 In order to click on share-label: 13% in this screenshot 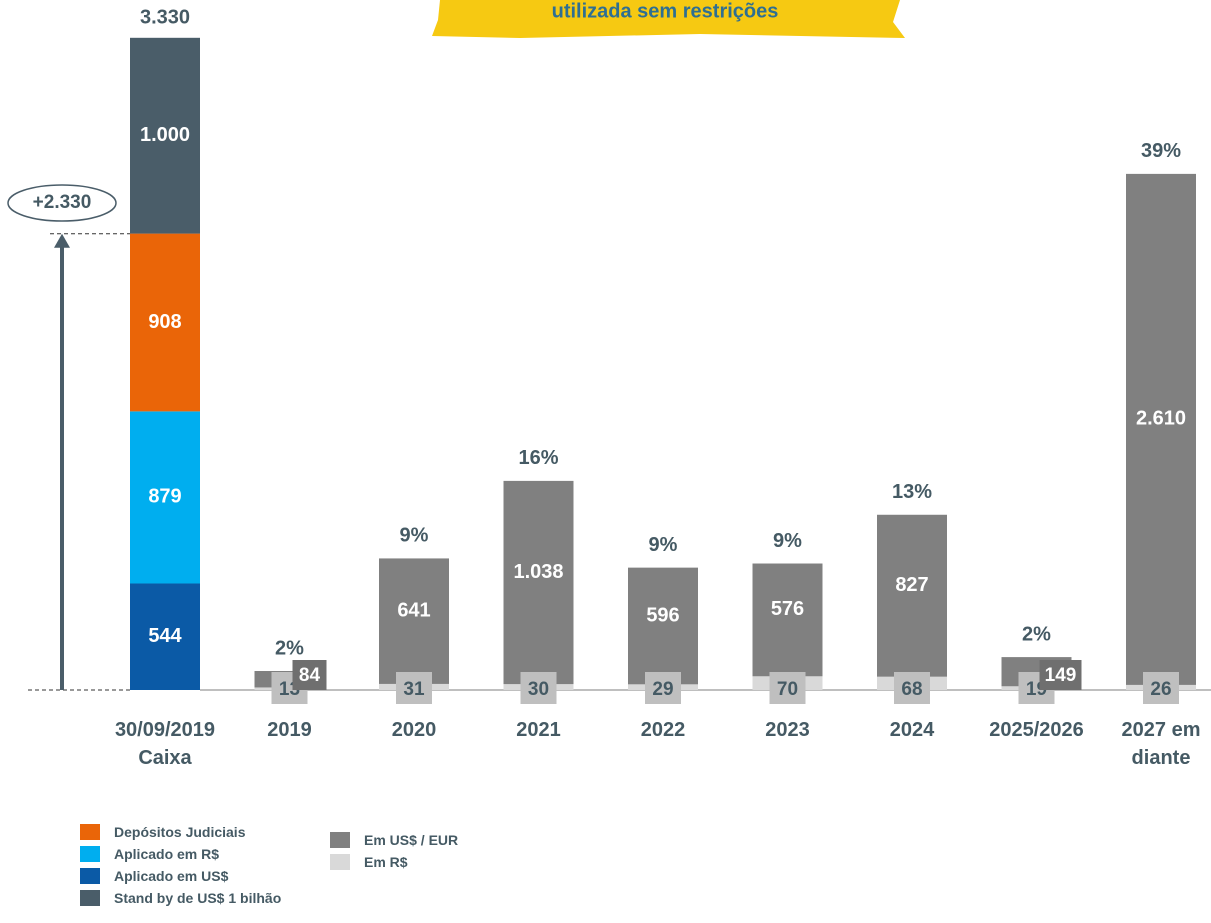, I will do `click(912, 492)`.